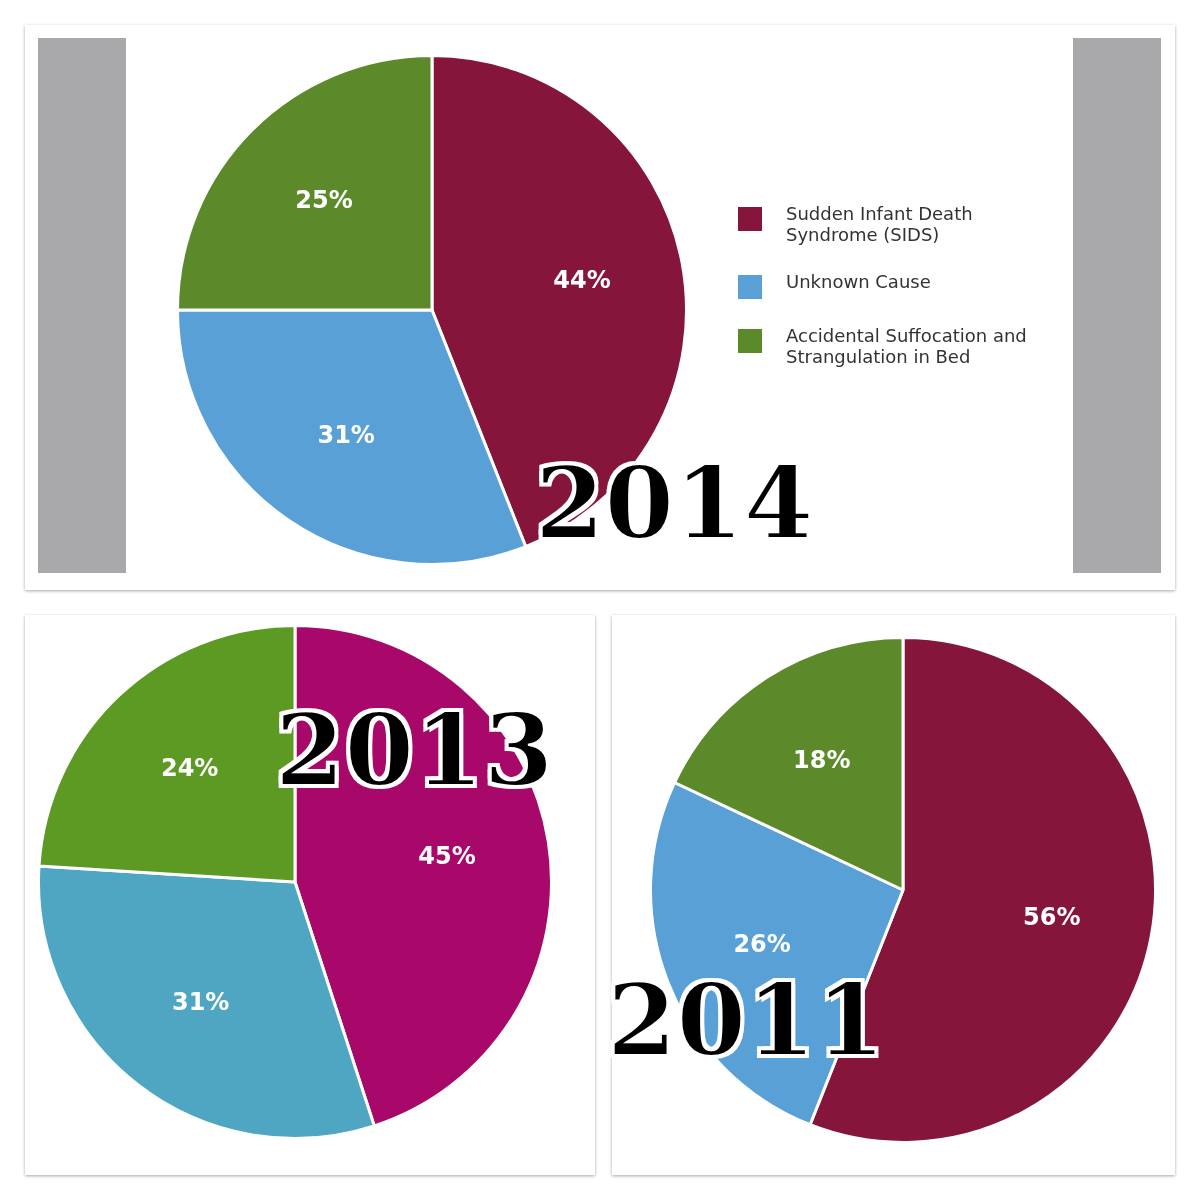 Image resolution: width=1200 pixels, height=1200 pixels. What do you see at coordinates (324, 200) in the screenshot?
I see `data-label: 25%` at bounding box center [324, 200].